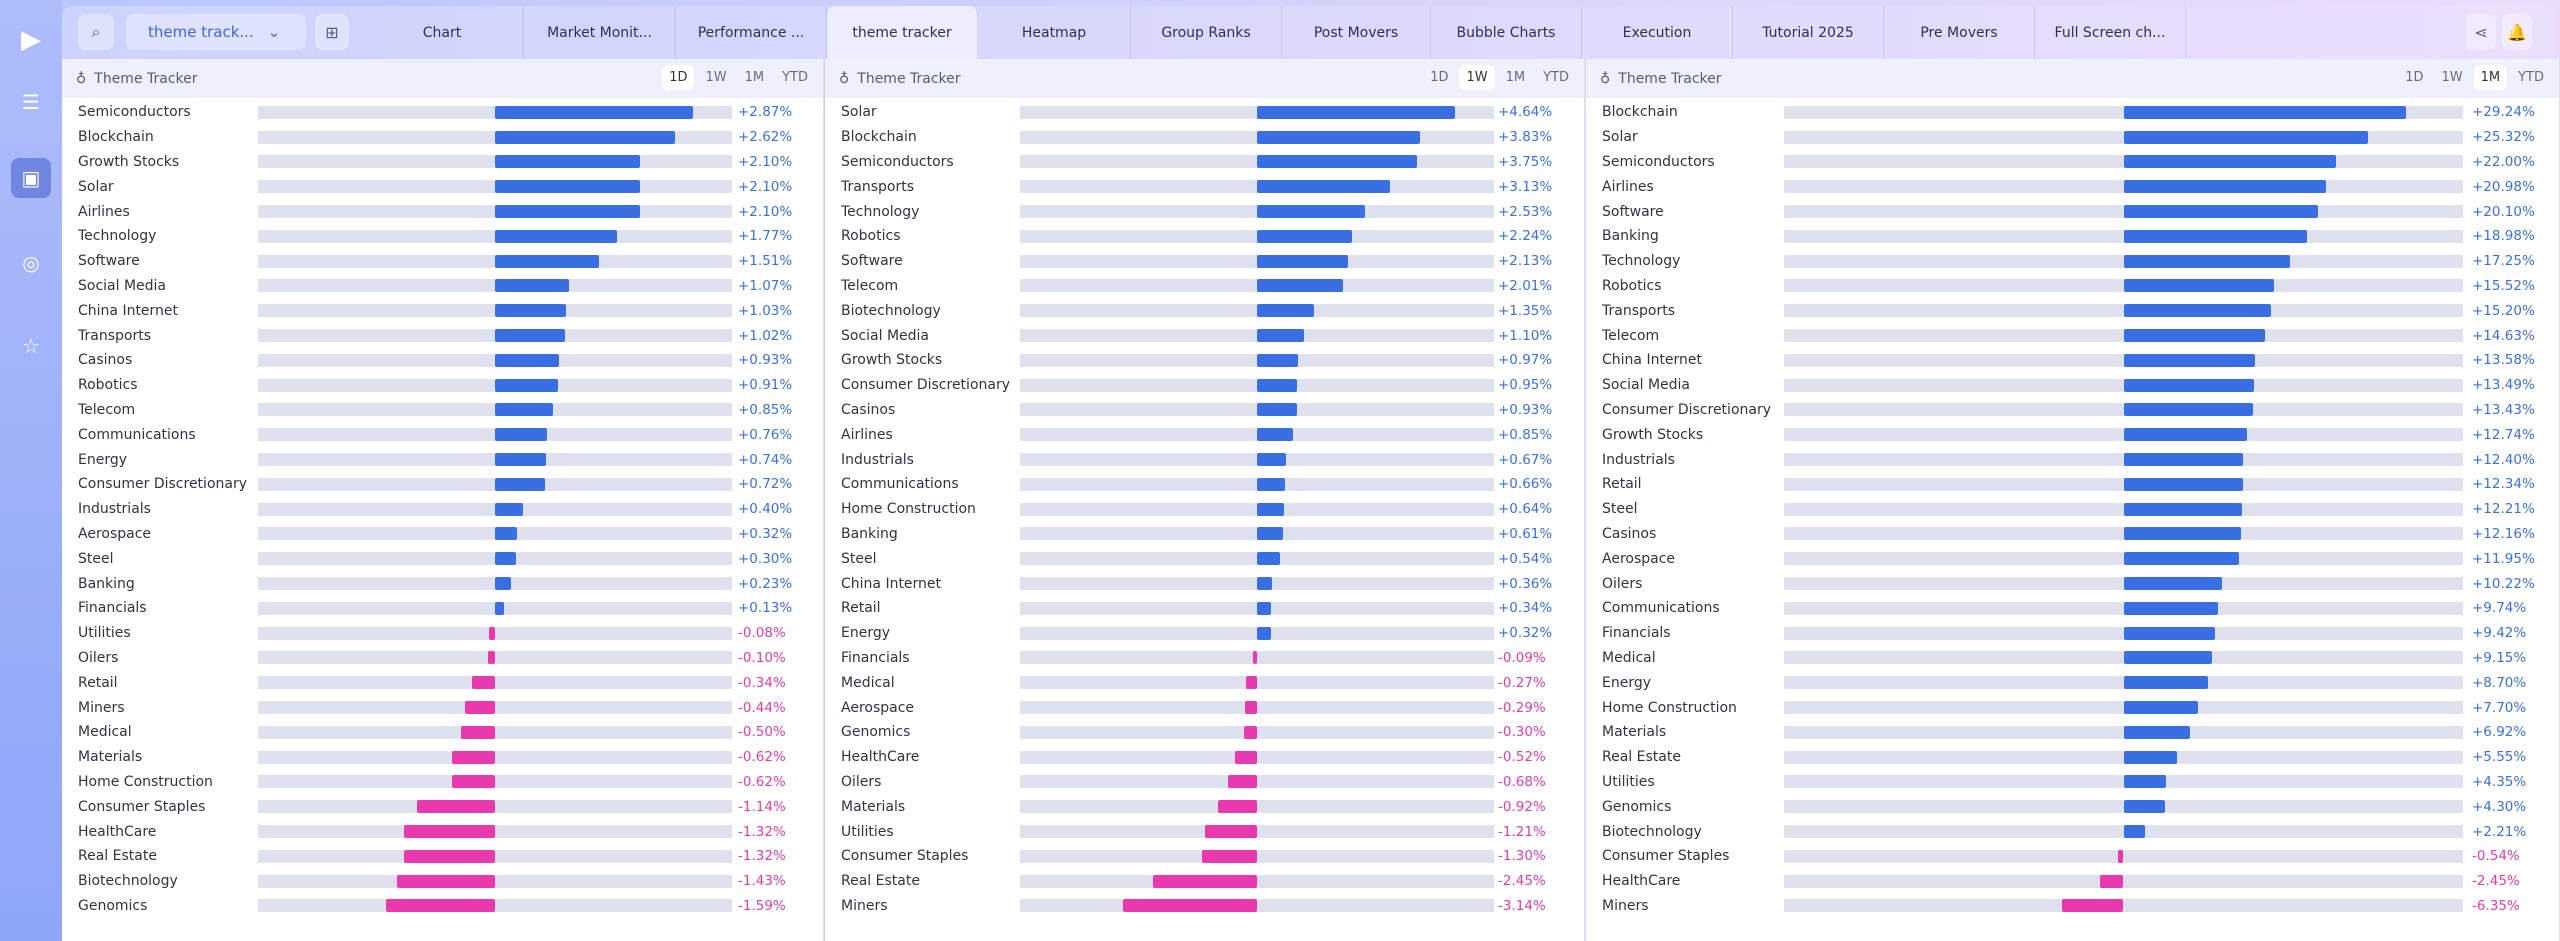 The width and height of the screenshot is (2560, 941). What do you see at coordinates (2072, 757) in the screenshot?
I see `list-item: Real Estate +5.55%` at bounding box center [2072, 757].